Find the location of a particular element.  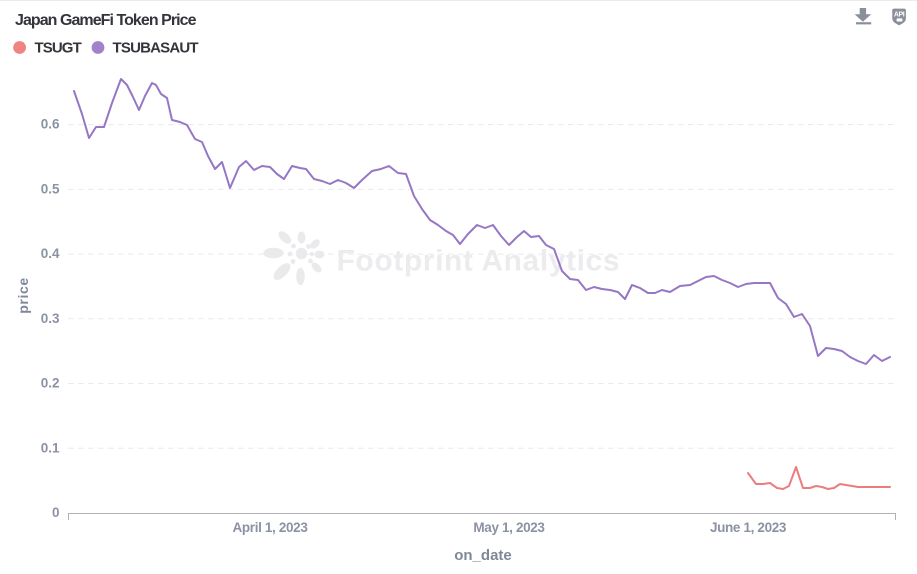

svg-text: Japan GameFi Token Price is located at coordinates (106, 20).